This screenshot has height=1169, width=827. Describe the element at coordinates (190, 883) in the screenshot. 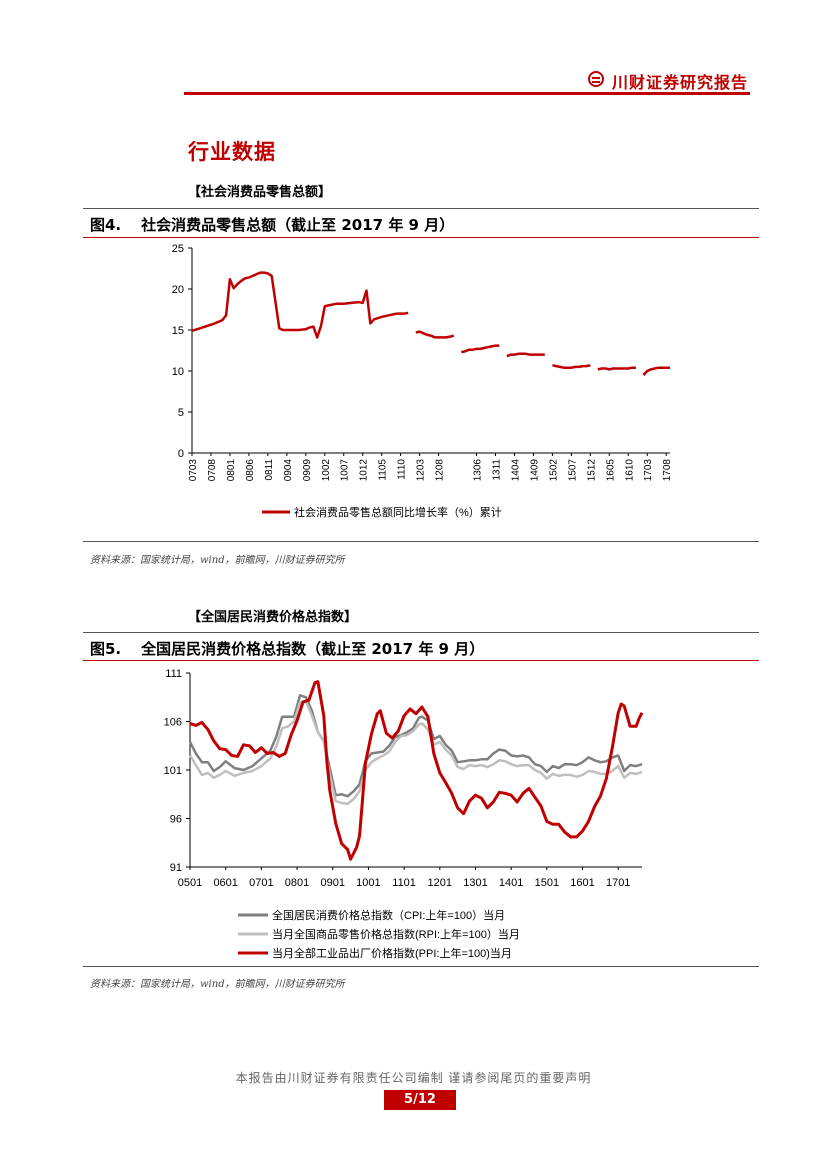

I see `x-tick-label: 0501` at that location.